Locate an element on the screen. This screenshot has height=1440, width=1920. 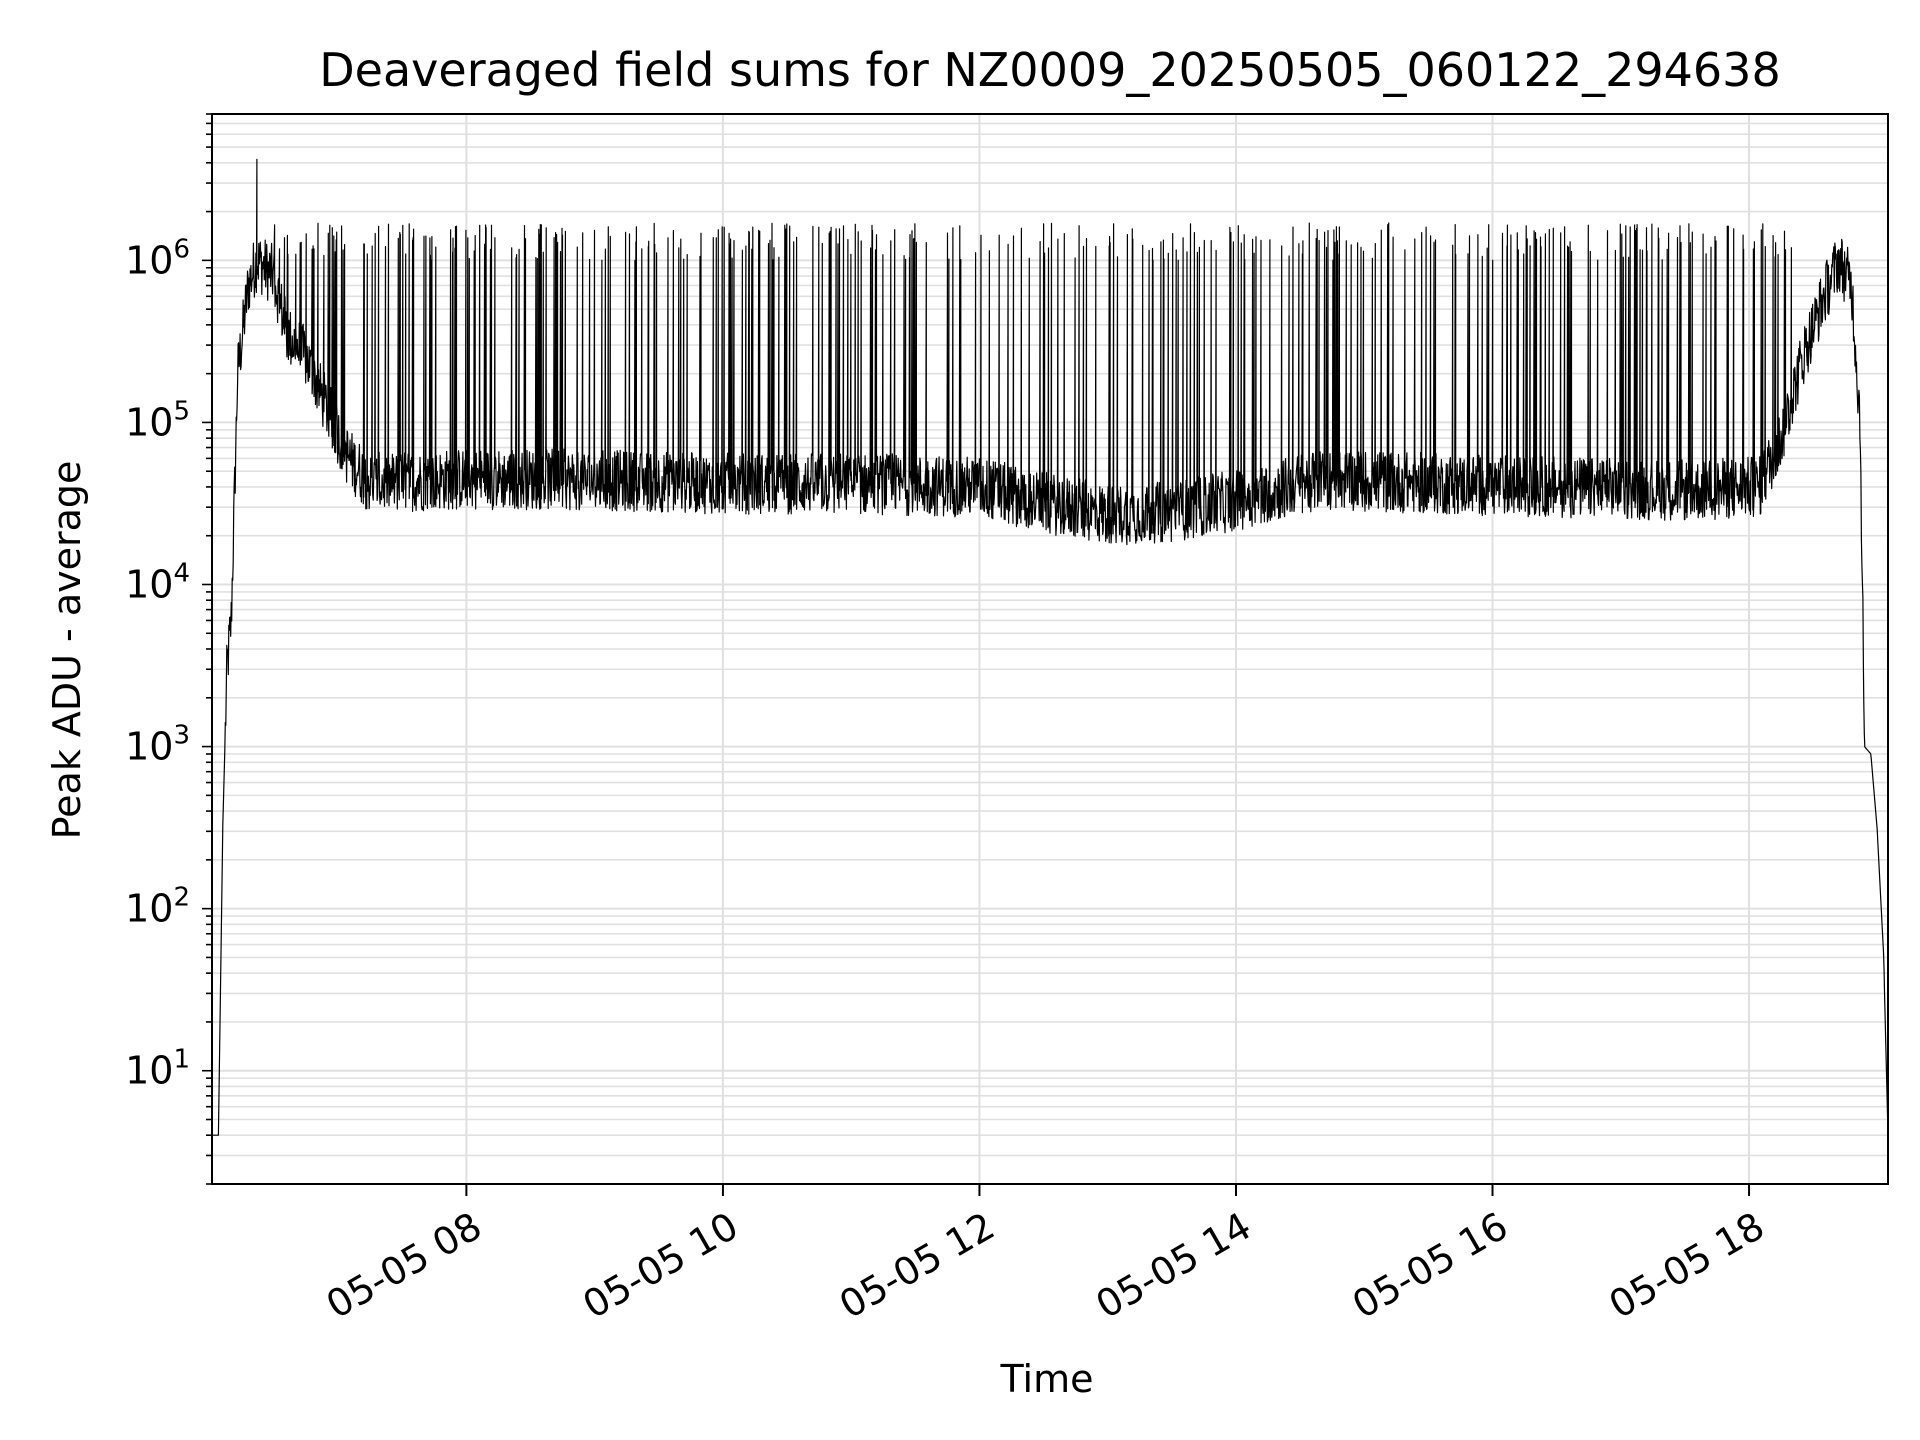
y-tick-label: 102 is located at coordinates (157, 907).